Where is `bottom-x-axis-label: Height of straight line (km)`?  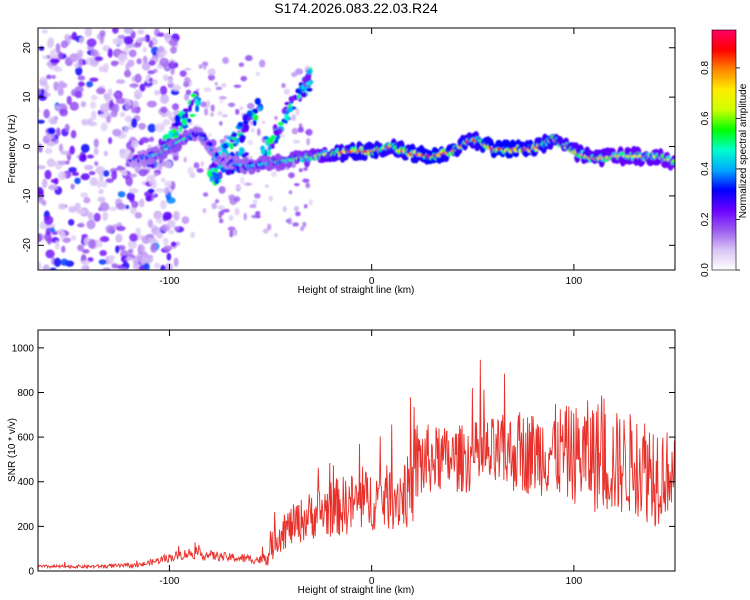
bottom-x-axis-label: Height of straight line (km) is located at coordinates (356, 590).